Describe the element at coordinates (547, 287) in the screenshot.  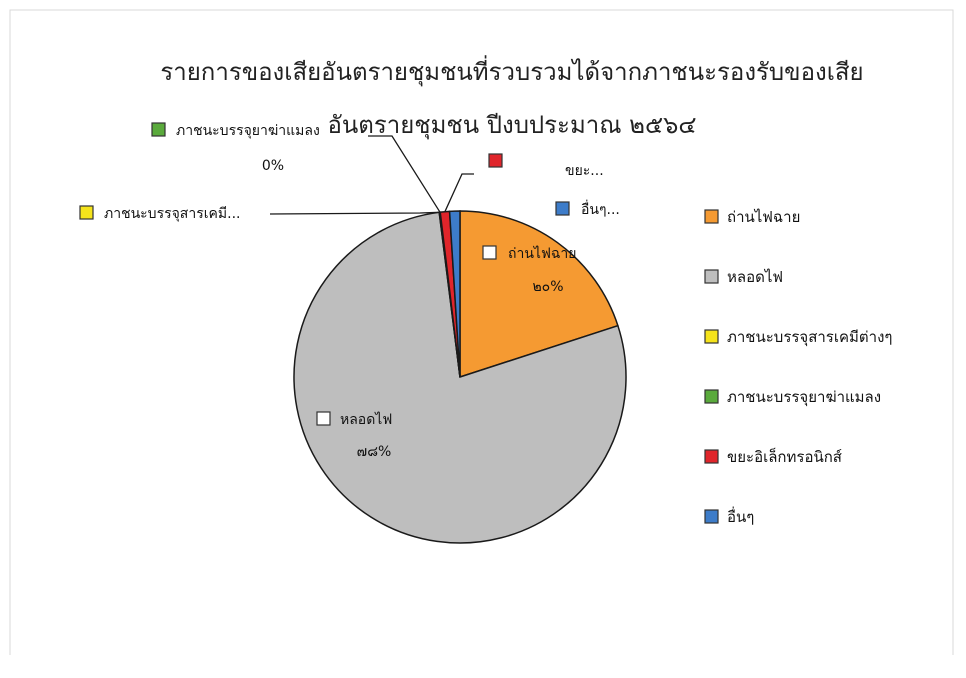
I see `data-label: ๒๐%` at that location.